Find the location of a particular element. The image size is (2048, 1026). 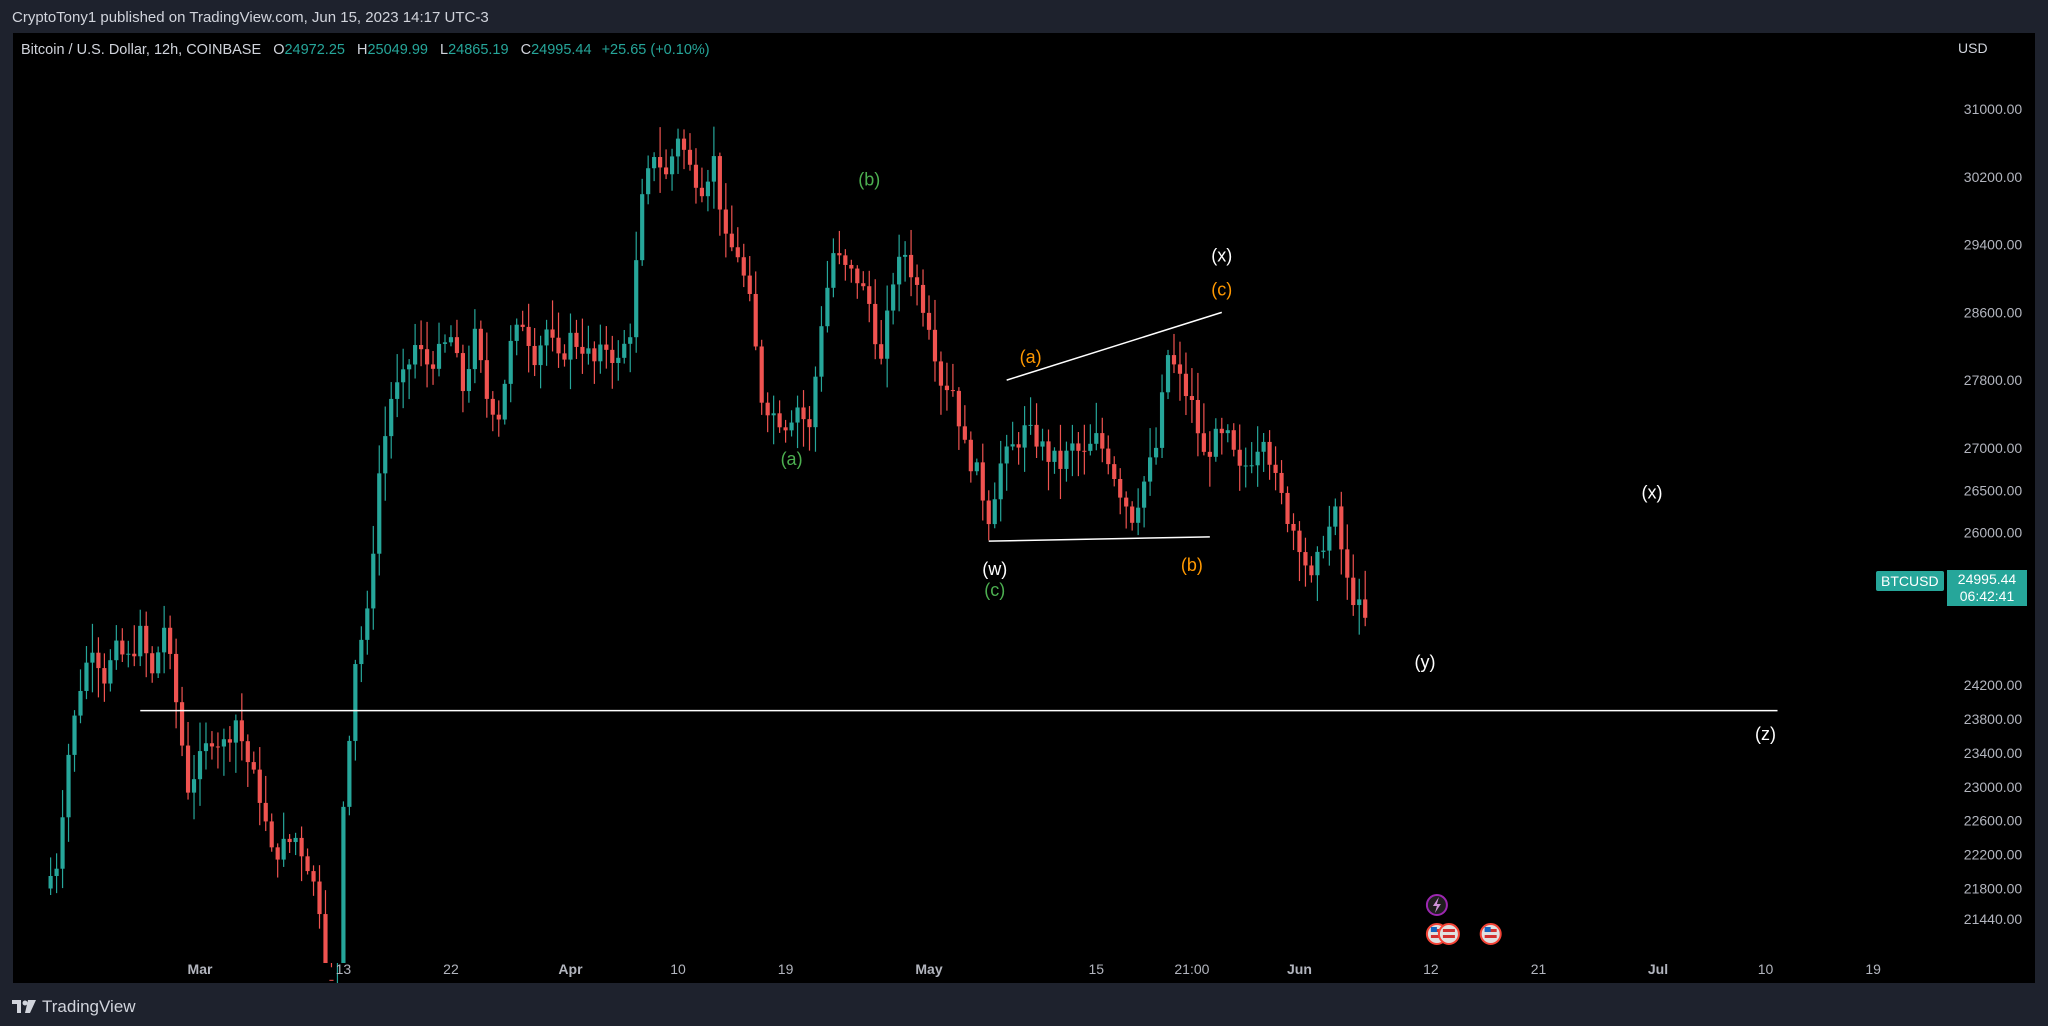

currency-label: USD is located at coordinates (1973, 48).